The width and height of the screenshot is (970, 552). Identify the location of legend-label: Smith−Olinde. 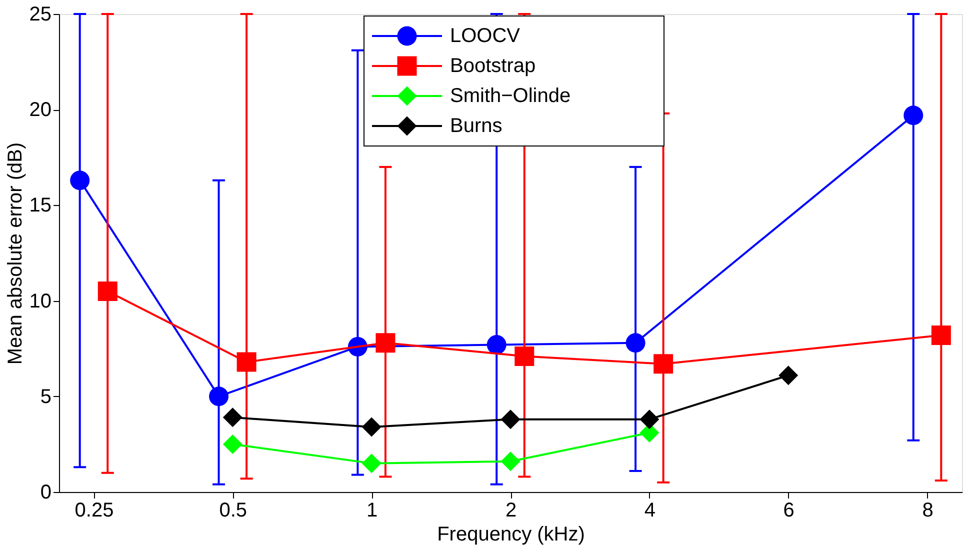
(510, 96).